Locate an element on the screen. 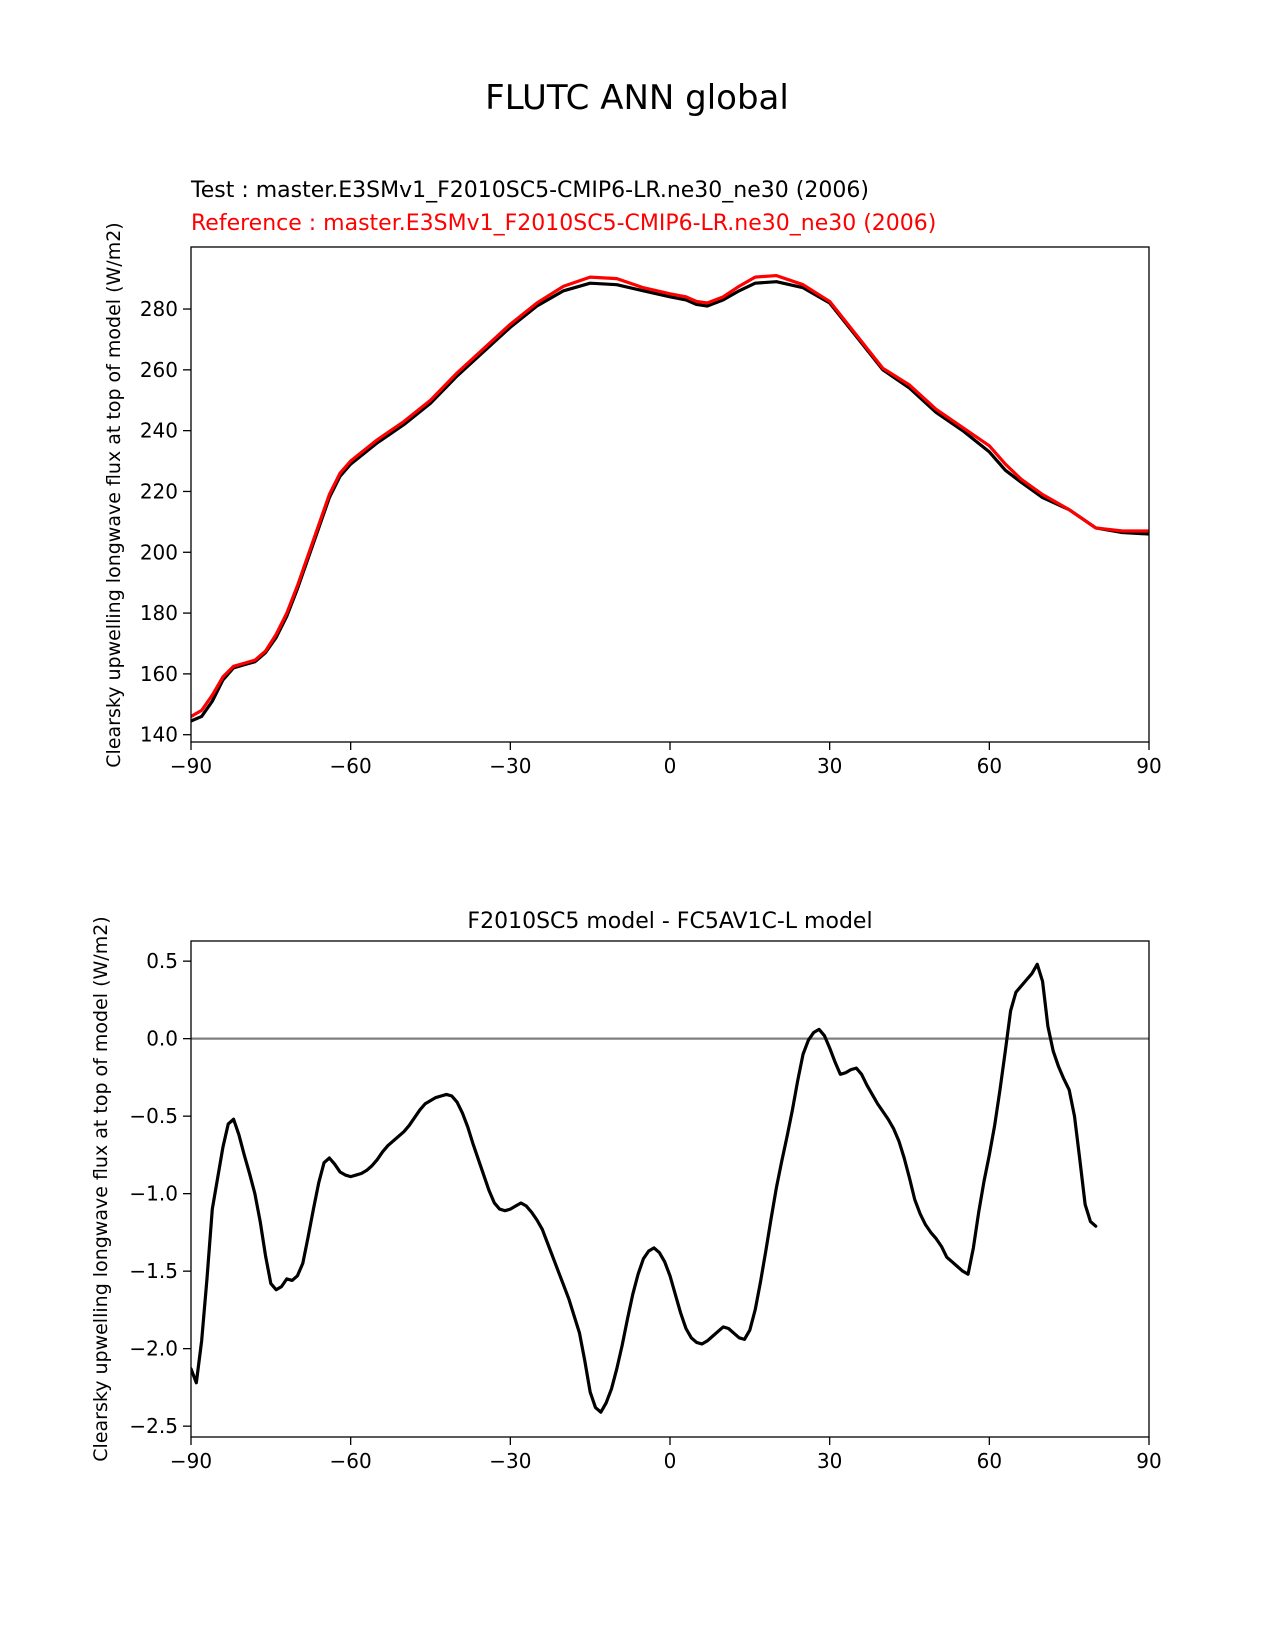  top-y-tick-label: 280 is located at coordinates (159, 309).